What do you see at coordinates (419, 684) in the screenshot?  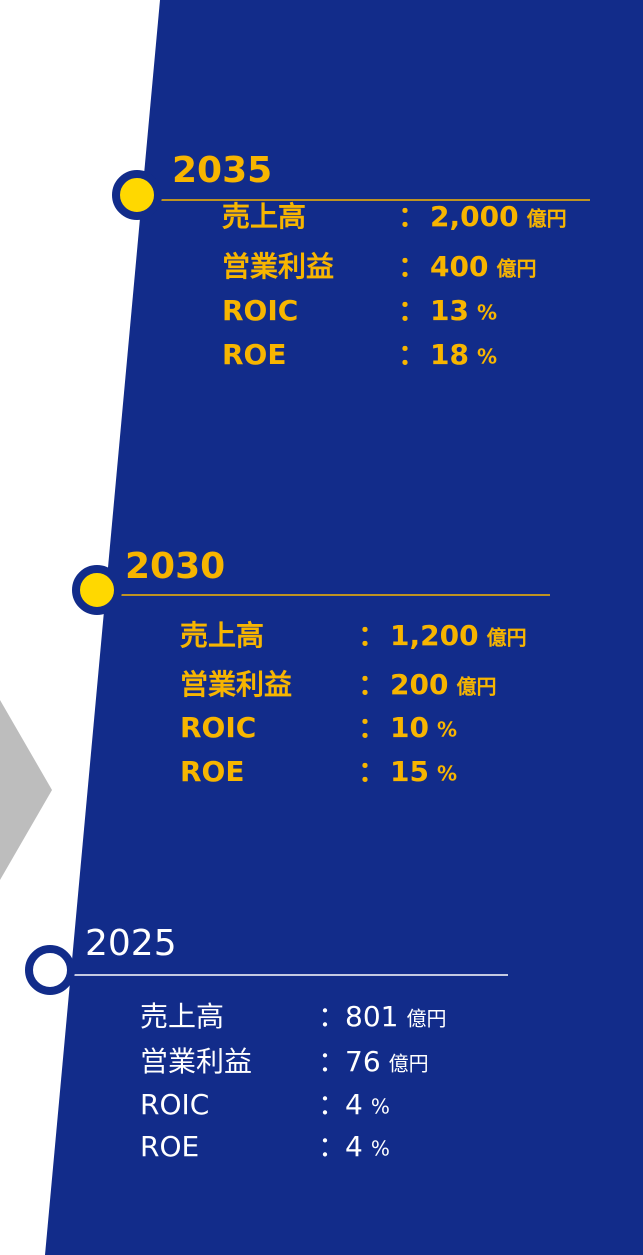 I see `metric-value: 200` at bounding box center [419, 684].